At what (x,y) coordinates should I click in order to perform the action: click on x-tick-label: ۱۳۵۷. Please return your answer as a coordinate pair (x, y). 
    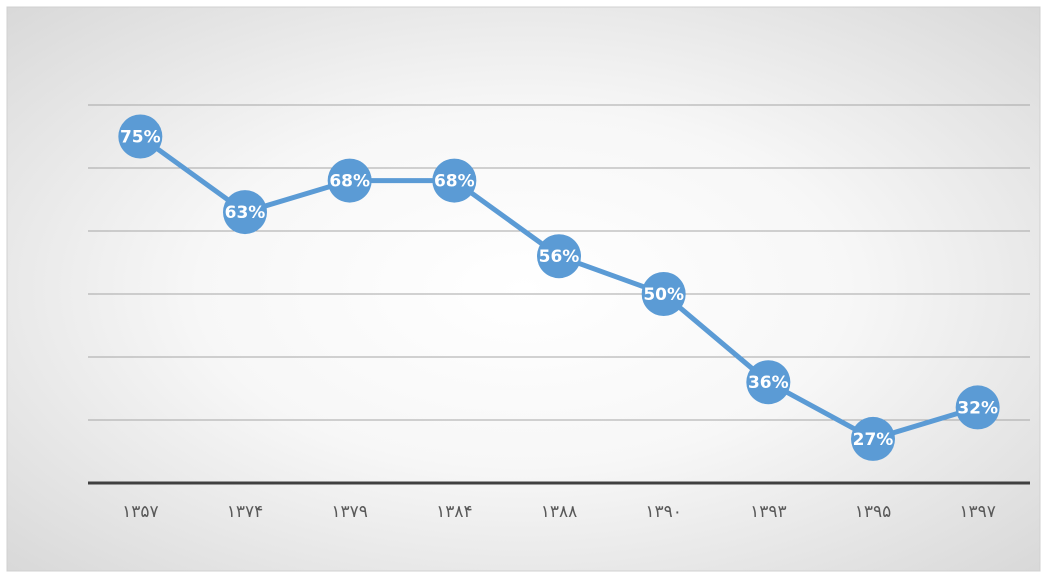
    Looking at the image, I should click on (140, 512).